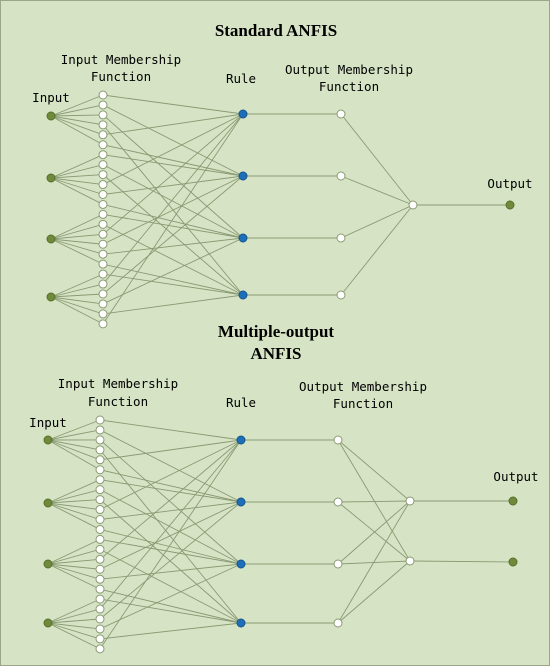  I want to click on input-mf-label: Input Membership, so click(121, 59).